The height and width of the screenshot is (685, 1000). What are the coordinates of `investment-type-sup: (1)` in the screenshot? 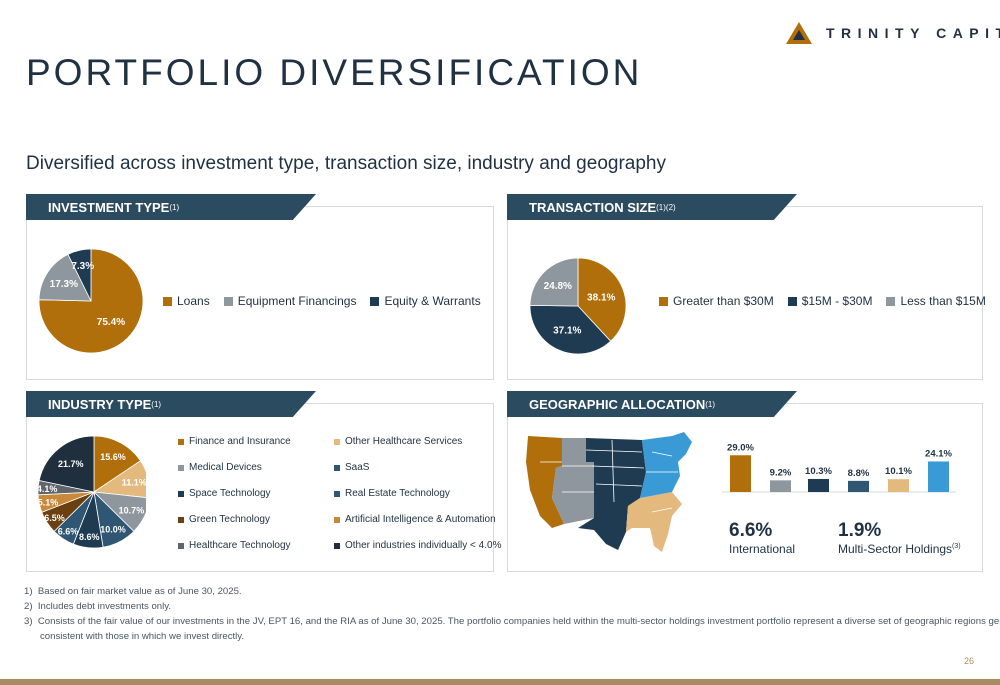 It's located at (174, 207).